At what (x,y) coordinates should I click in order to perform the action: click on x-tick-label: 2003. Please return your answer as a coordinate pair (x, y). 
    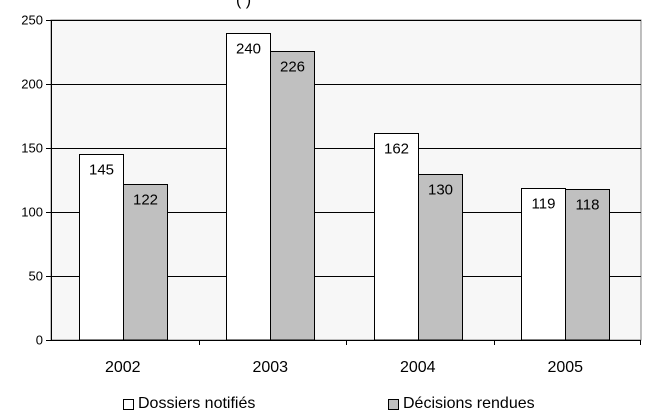
    Looking at the image, I should click on (270, 367).